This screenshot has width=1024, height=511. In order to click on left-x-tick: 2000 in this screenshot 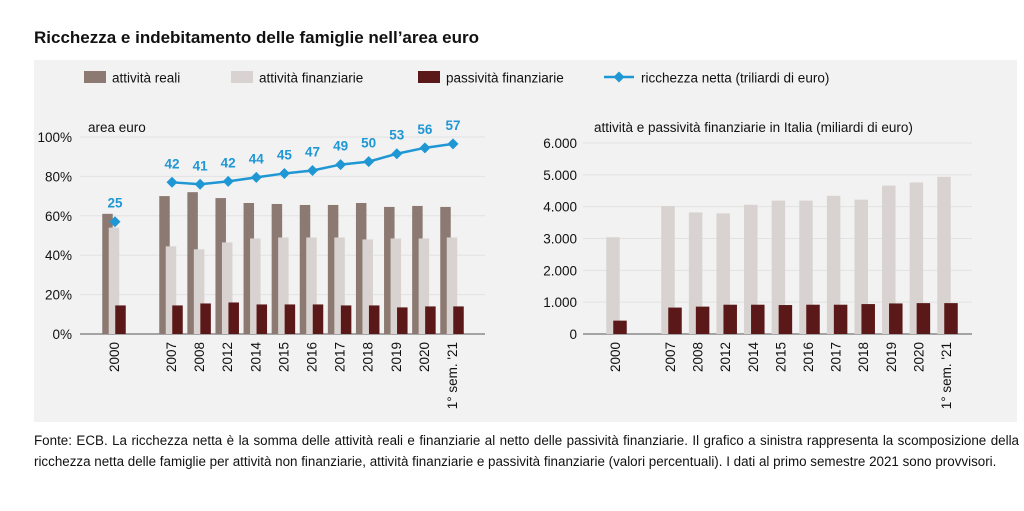, I will do `click(114, 357)`.